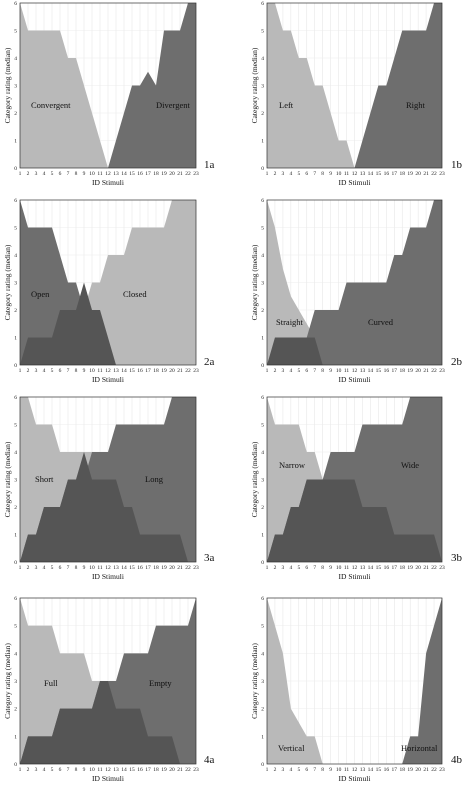 The image size is (474, 785). Describe the element at coordinates (262, 627) in the screenshot. I see `y-tick-label: 5` at that location.